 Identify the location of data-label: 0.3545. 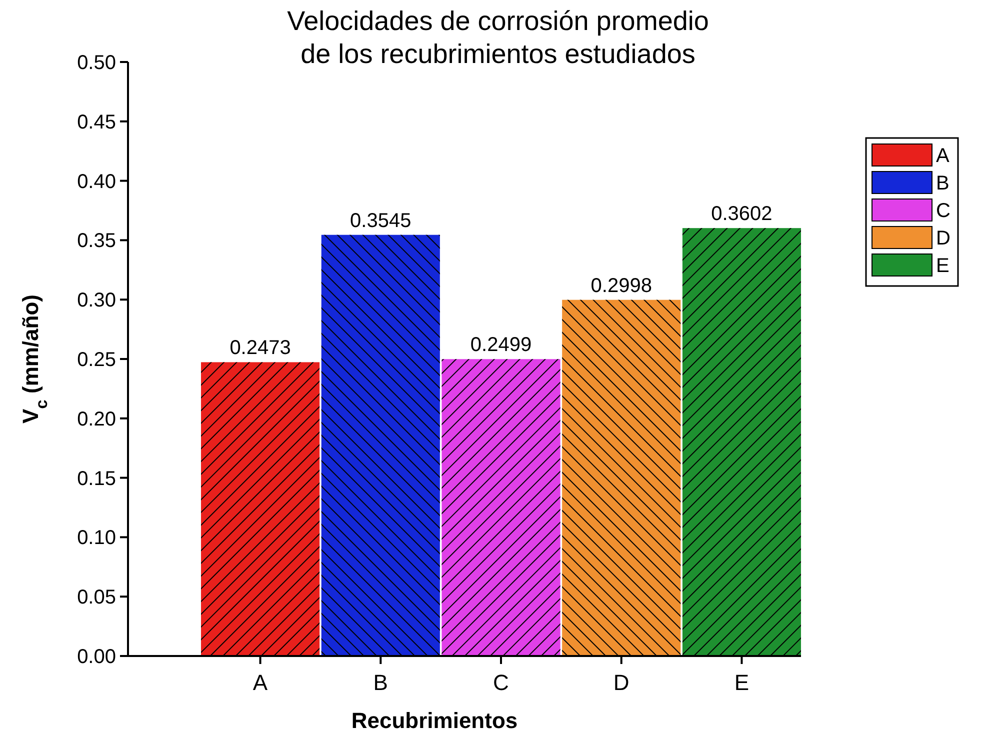
(381, 221).